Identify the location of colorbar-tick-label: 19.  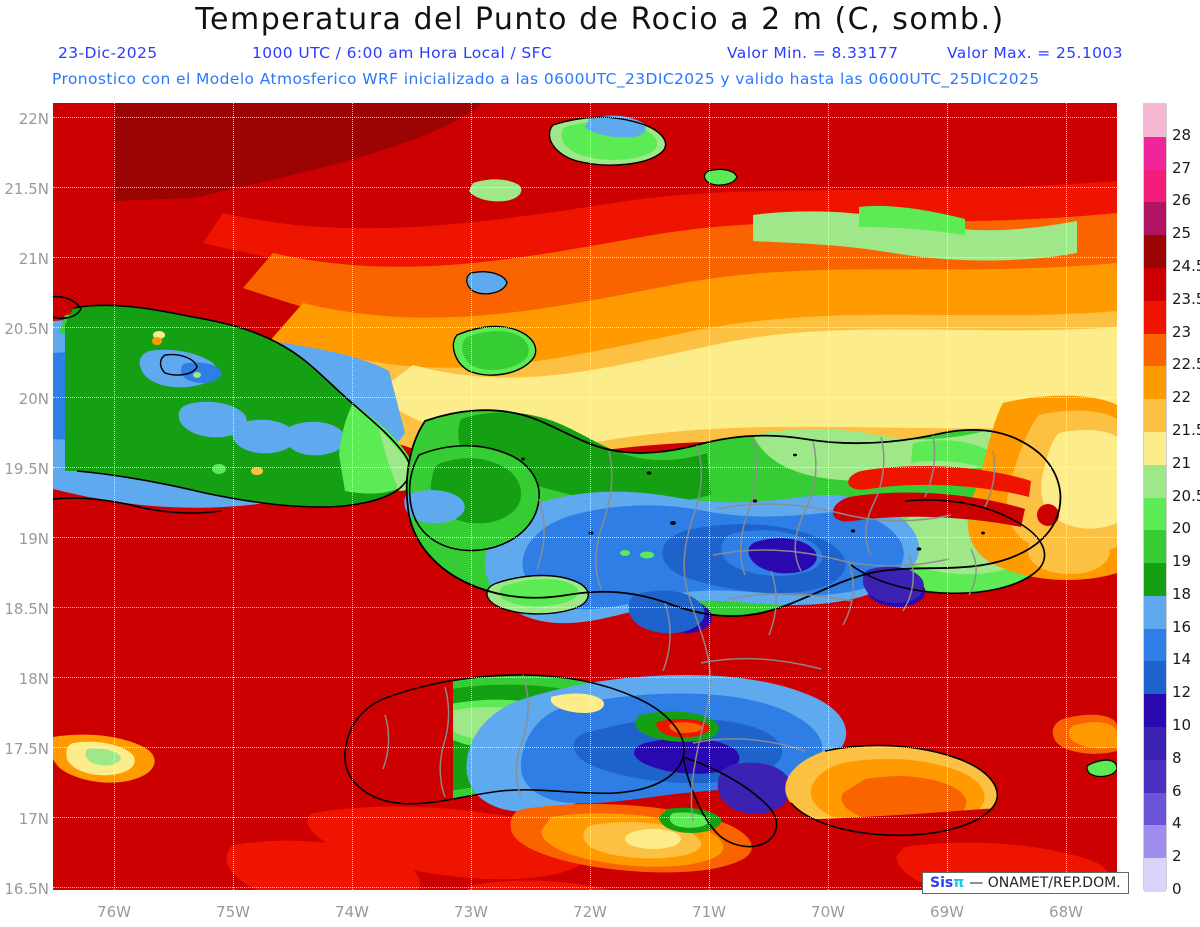
(1182, 561).